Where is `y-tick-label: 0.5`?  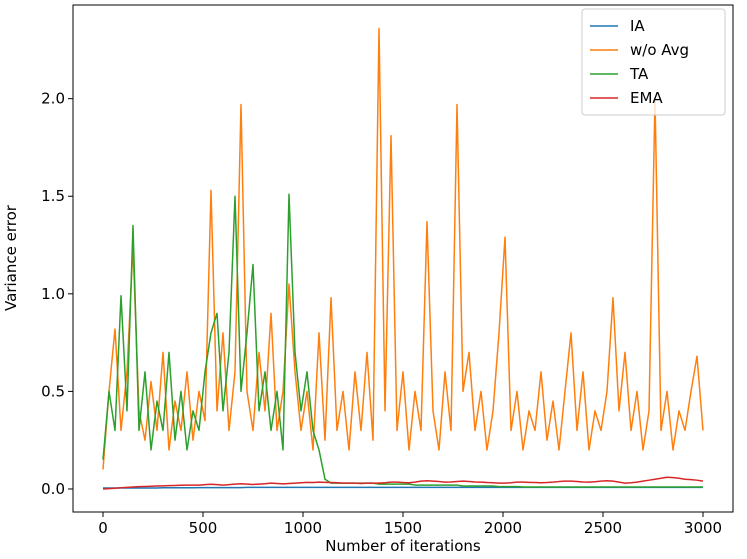 y-tick-label: 0.5 is located at coordinates (53, 391).